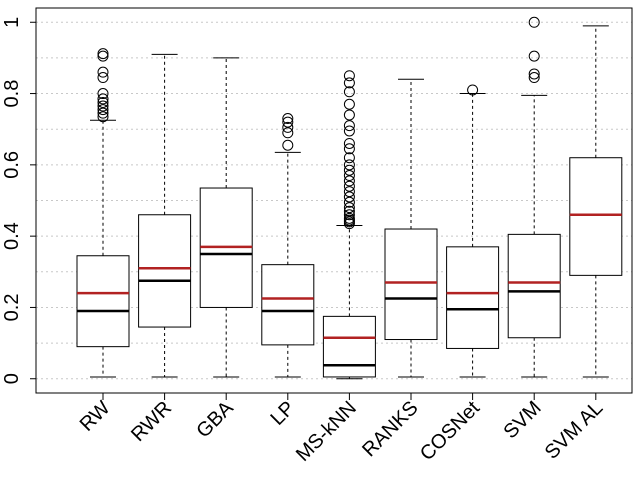 Image resolution: width=640 pixels, height=480 pixels. I want to click on box-svm, so click(534, 197).